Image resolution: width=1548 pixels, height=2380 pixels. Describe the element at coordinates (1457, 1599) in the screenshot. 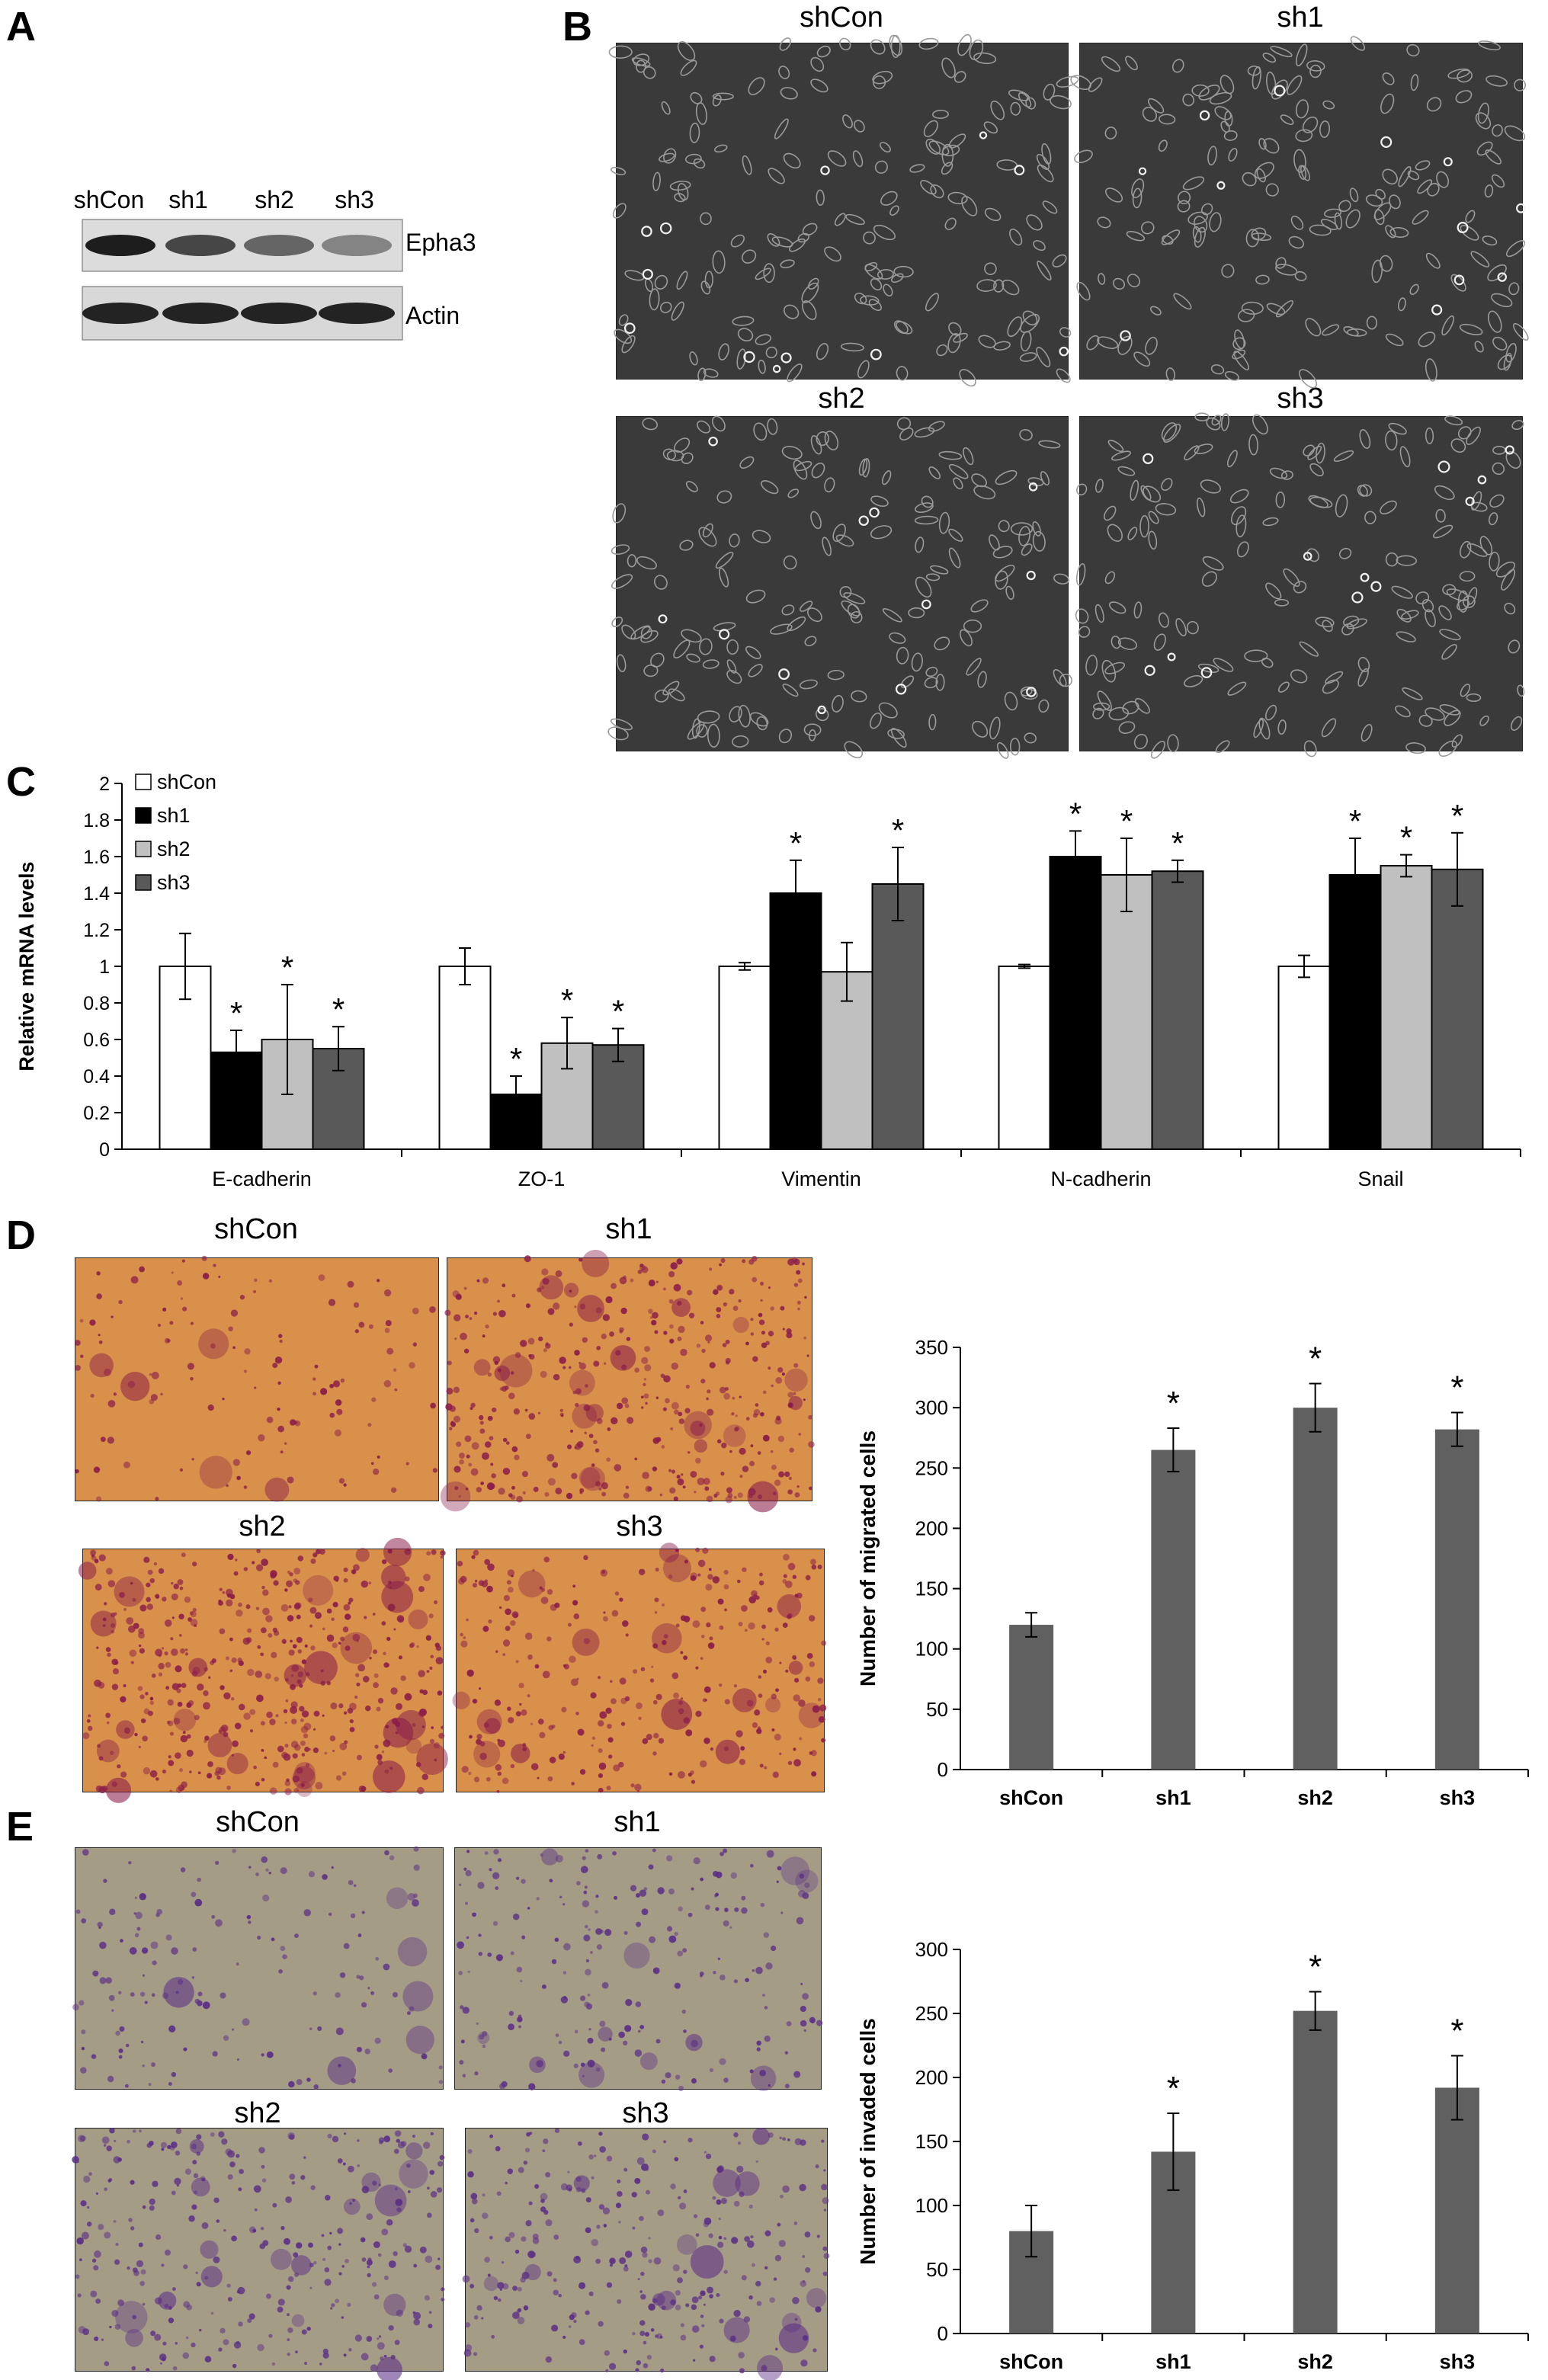

I see `bar-sh3` at that location.